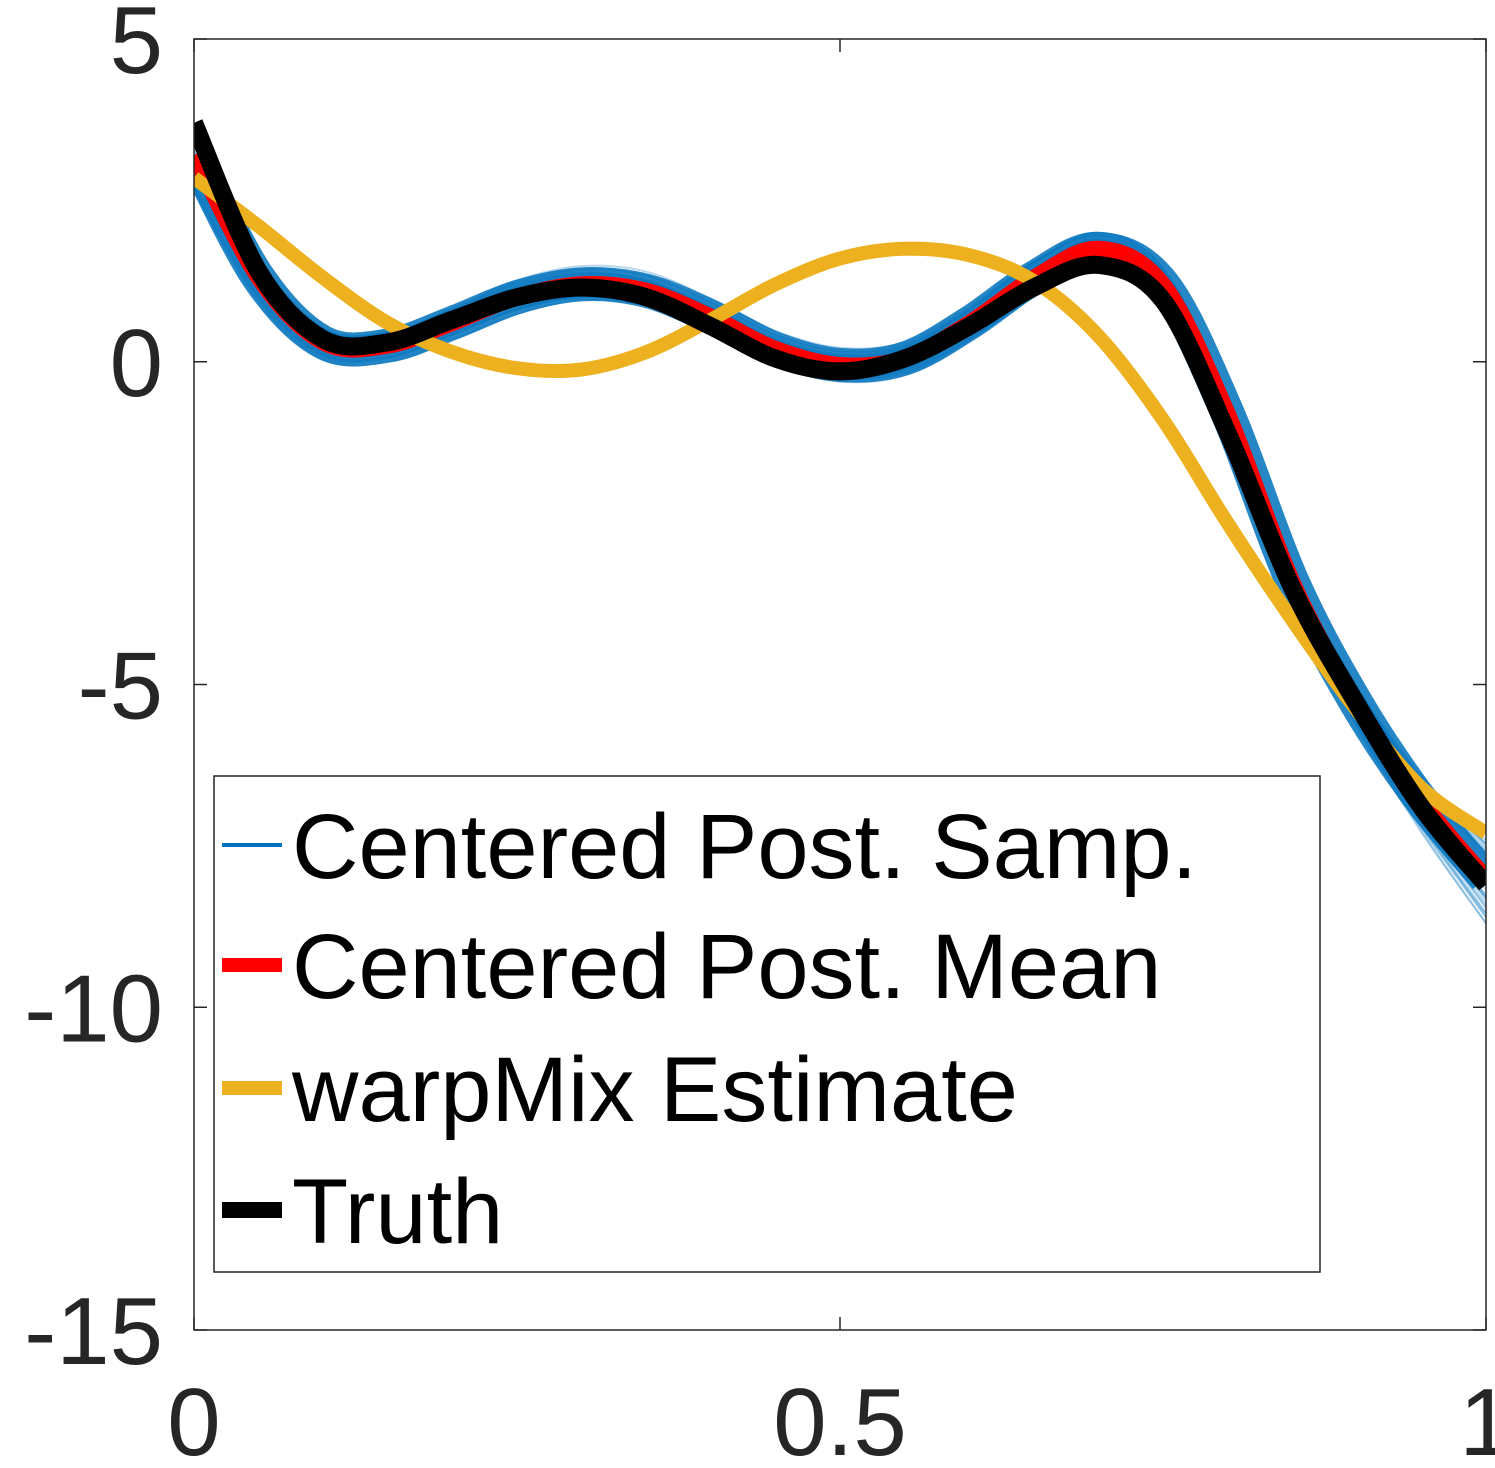 The height and width of the screenshot is (1468, 1495). Describe the element at coordinates (654, 1090) in the screenshot. I see `legend-label: warpMix Estimate` at that location.